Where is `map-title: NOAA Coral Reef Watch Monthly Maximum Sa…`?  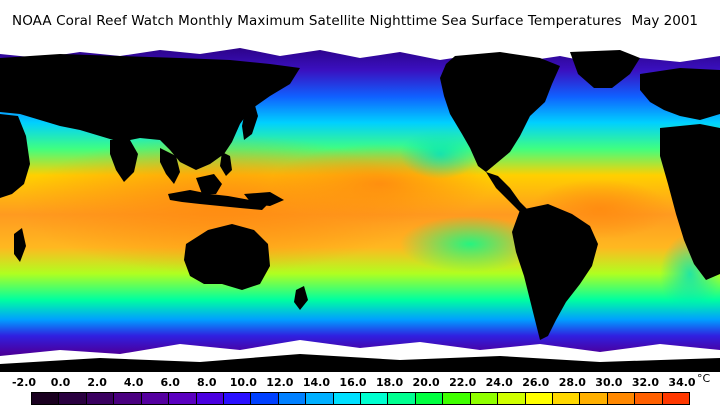
map-title: NOAA Coral Reef Watch Monthly Maximum Sa… is located at coordinates (317, 21).